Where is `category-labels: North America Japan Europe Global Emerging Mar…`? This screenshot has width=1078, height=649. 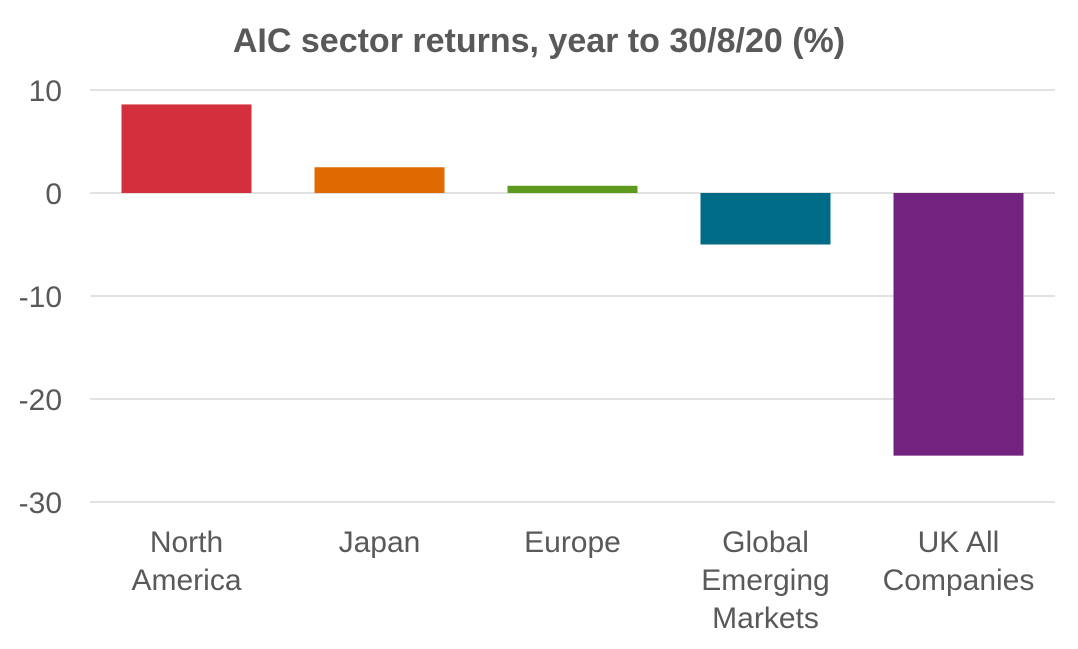
category-labels: North America Japan Europe Global Emerging Mar… is located at coordinates (582, 580).